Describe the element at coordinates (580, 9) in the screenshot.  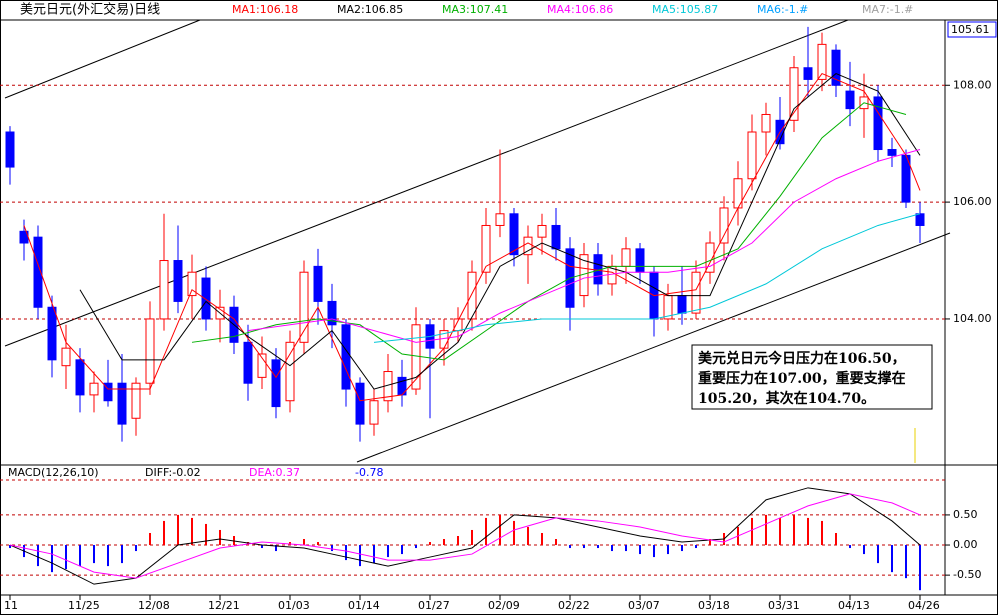
I see `legend-entry: MA4:106.86` at that location.